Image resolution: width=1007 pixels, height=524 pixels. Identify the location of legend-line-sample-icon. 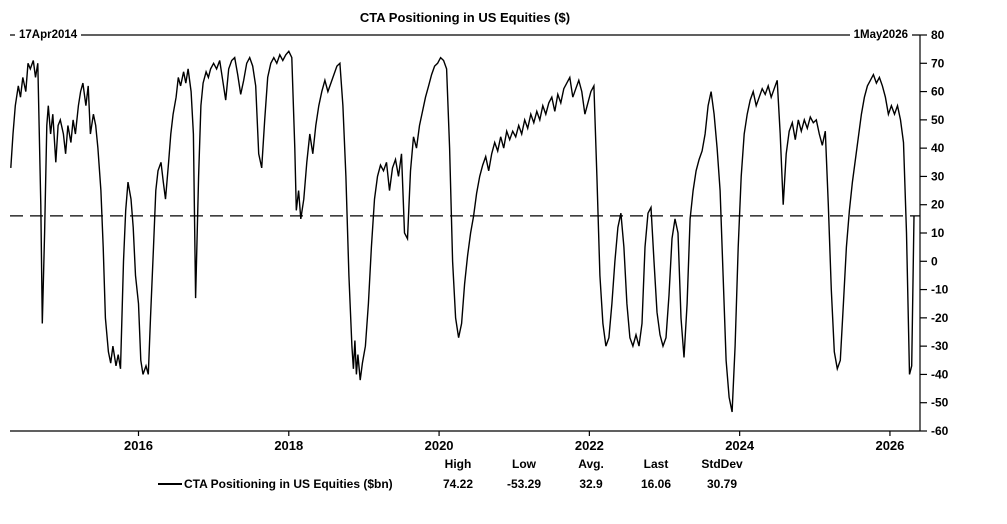
(170, 484).